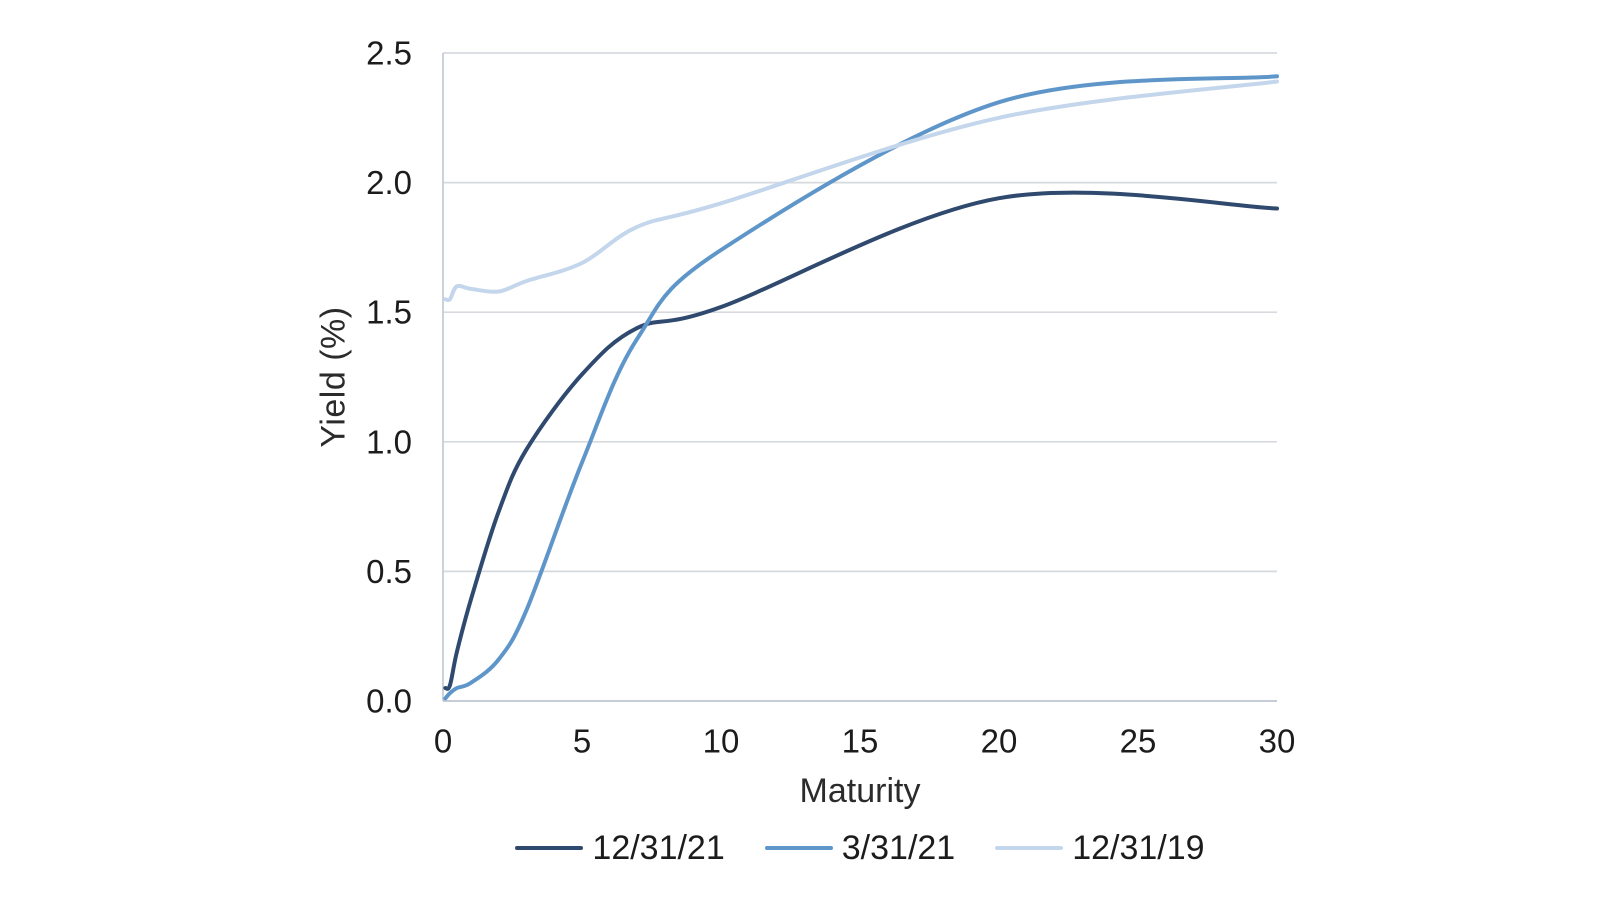 The image size is (1600, 900). I want to click on y-tick-label-2.5: 2.5, so click(389, 53).